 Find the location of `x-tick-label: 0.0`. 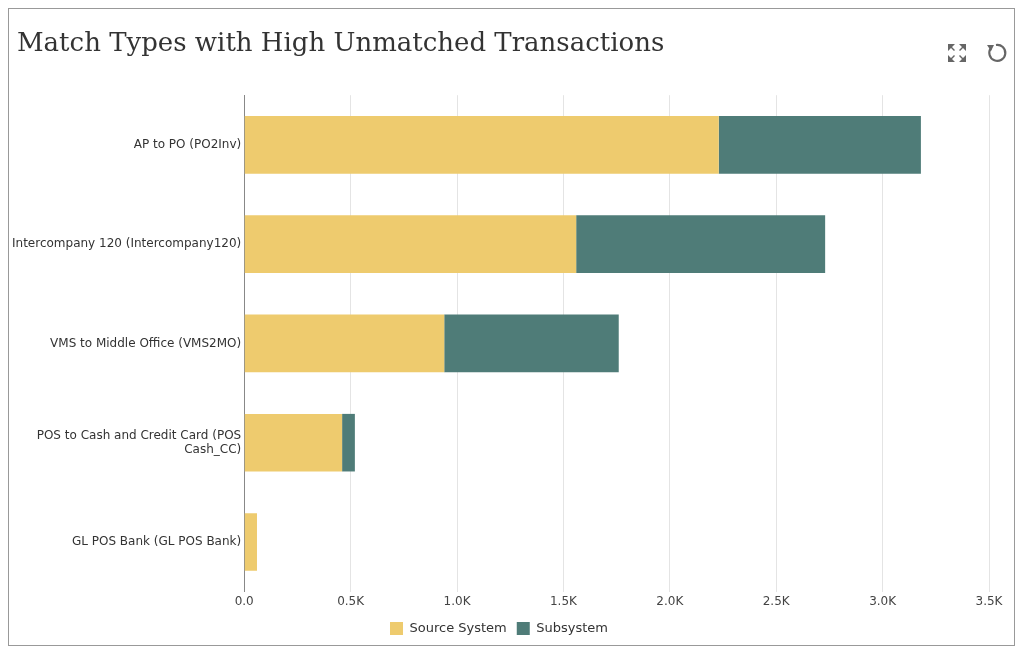

x-tick-label: 0.0 is located at coordinates (244, 600).